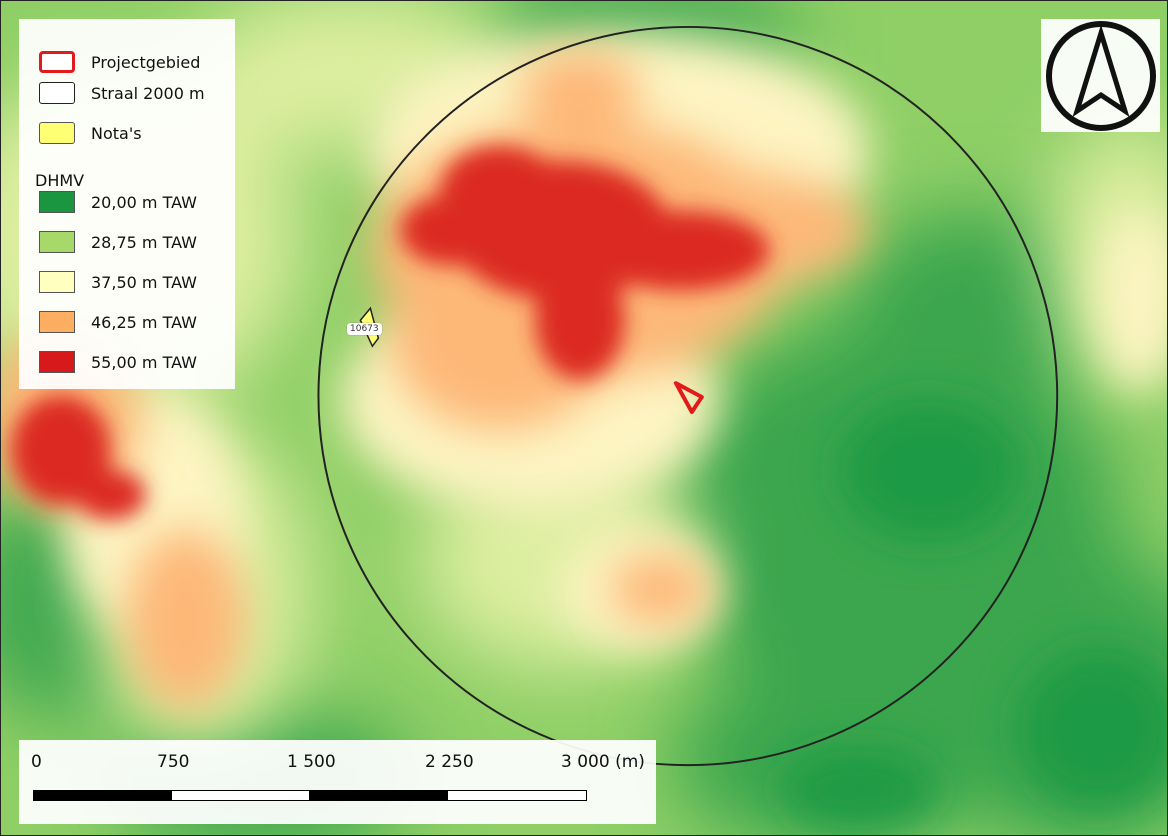 Image resolution: width=1168 pixels, height=836 pixels. Describe the element at coordinates (146, 62) in the screenshot. I see `legend-label: Projectgebied` at that location.